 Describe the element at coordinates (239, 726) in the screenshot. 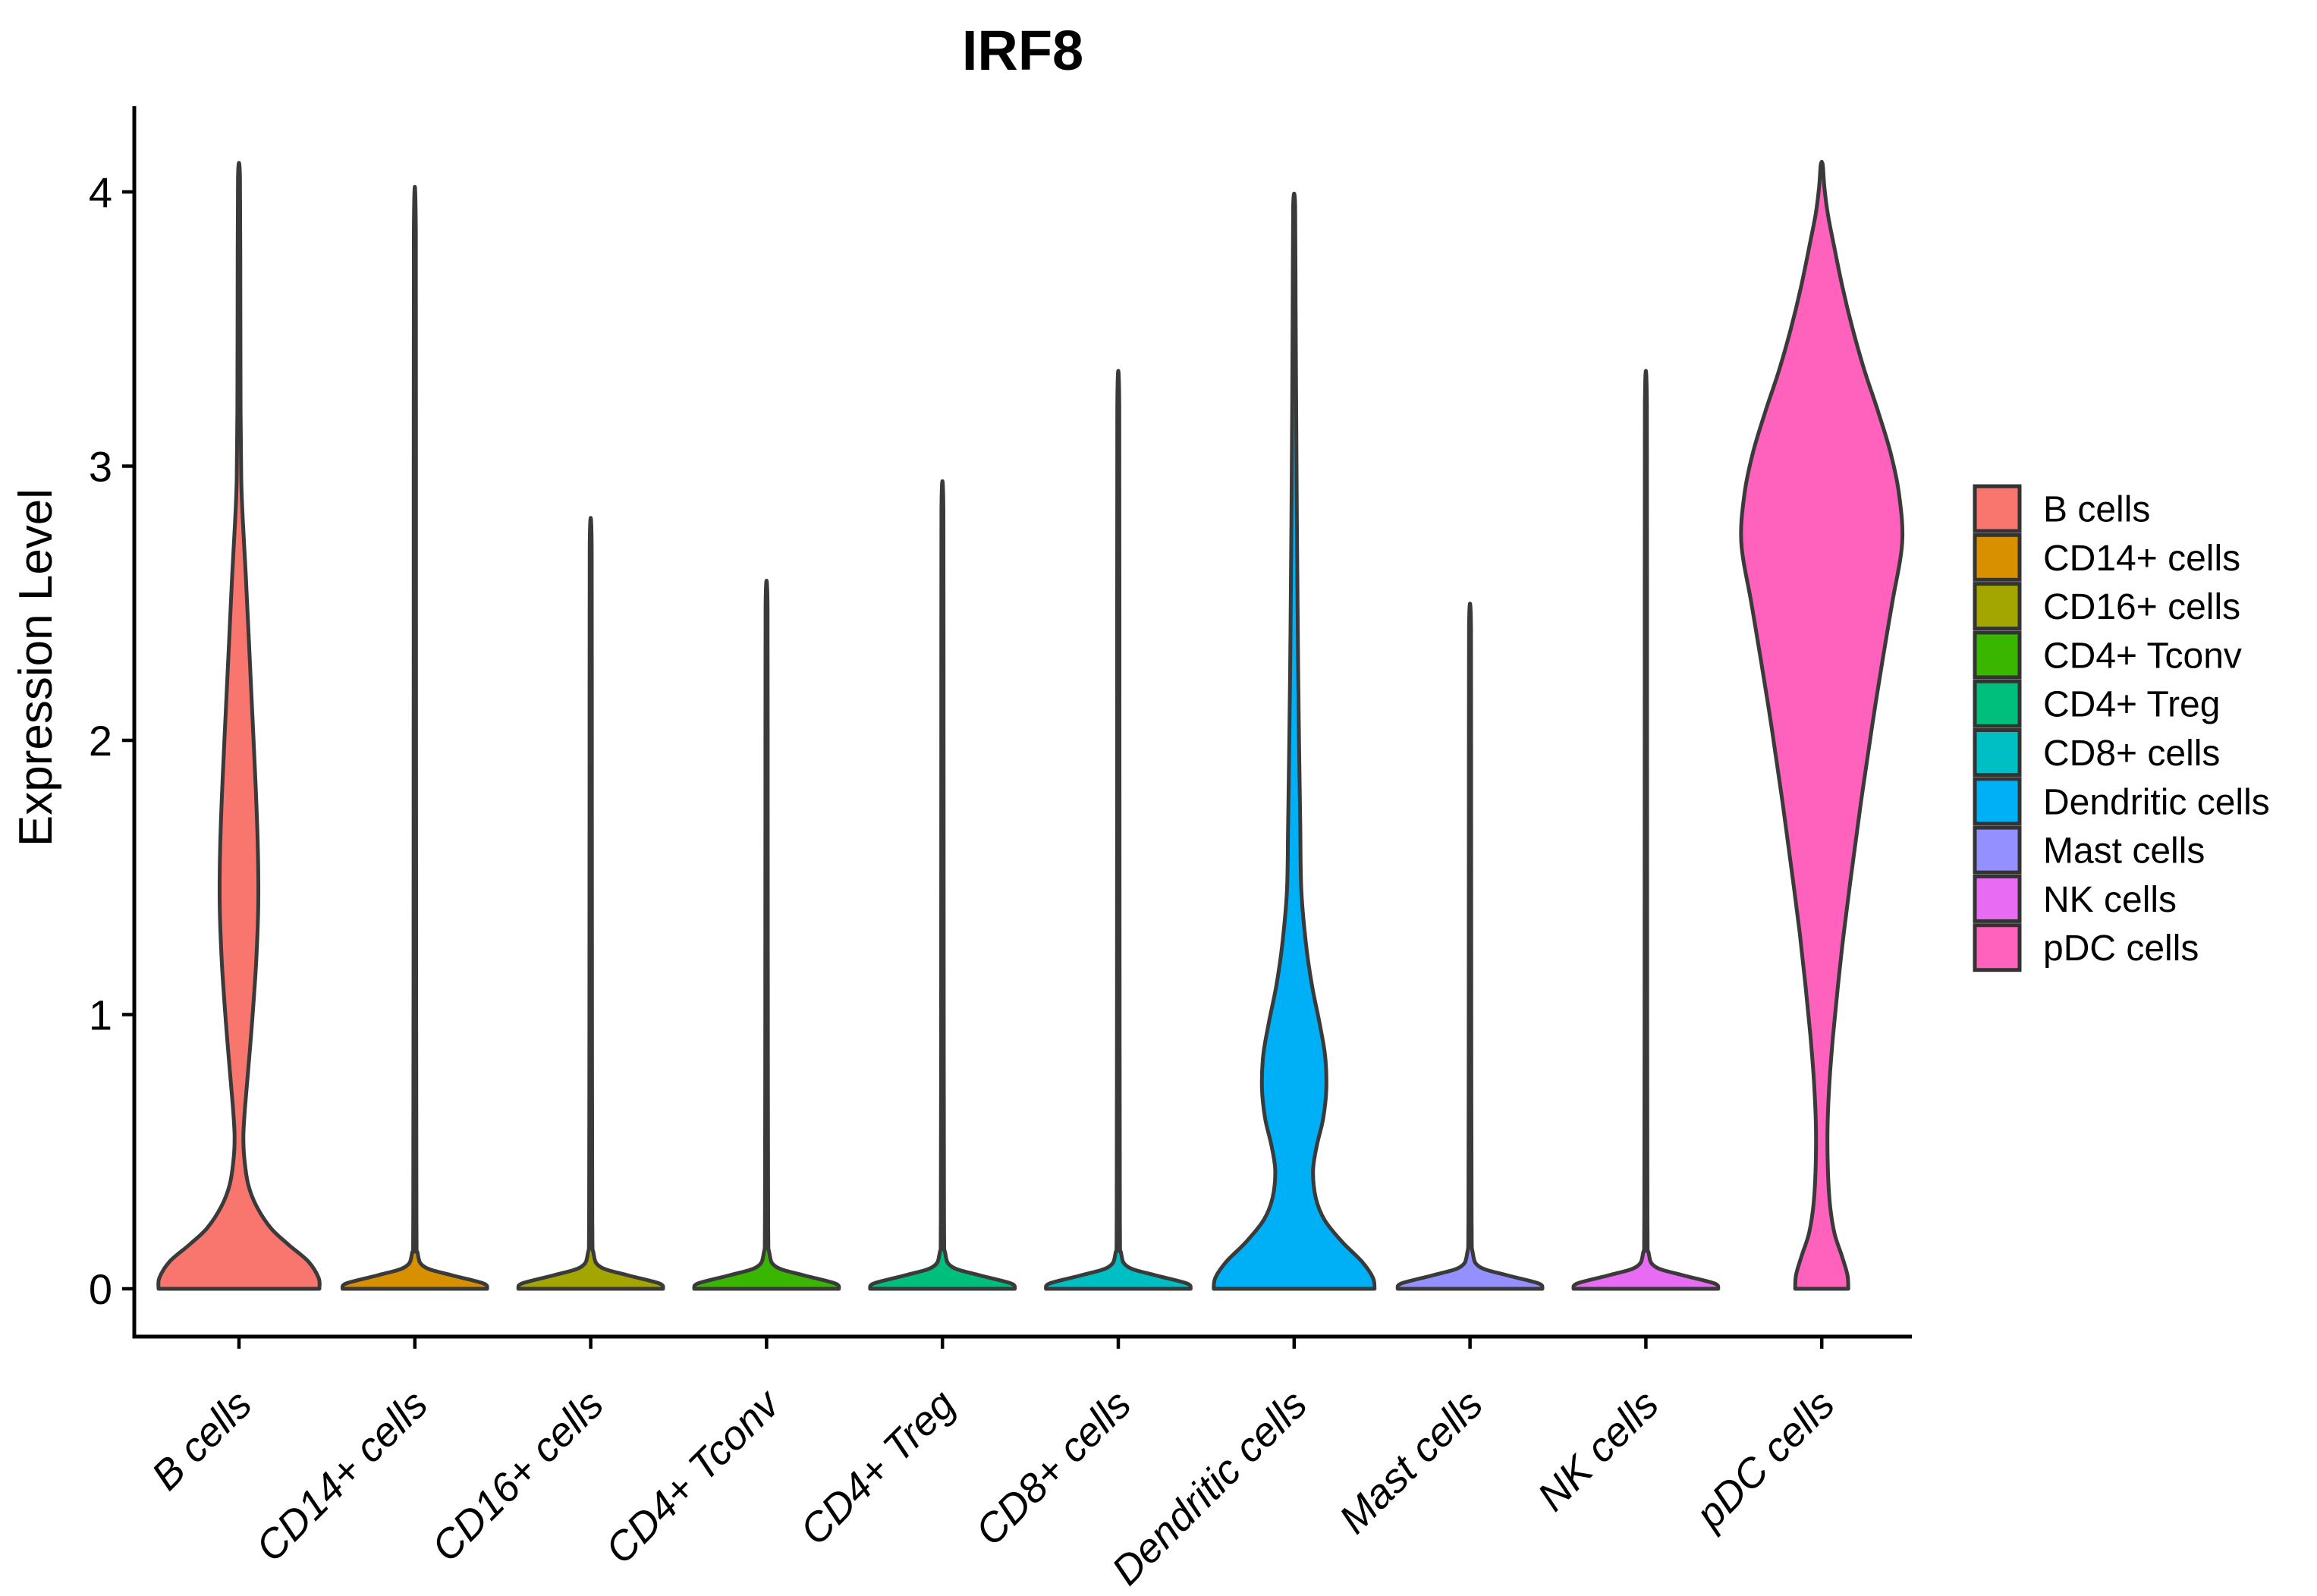

I see `violin-b-cells` at that location.